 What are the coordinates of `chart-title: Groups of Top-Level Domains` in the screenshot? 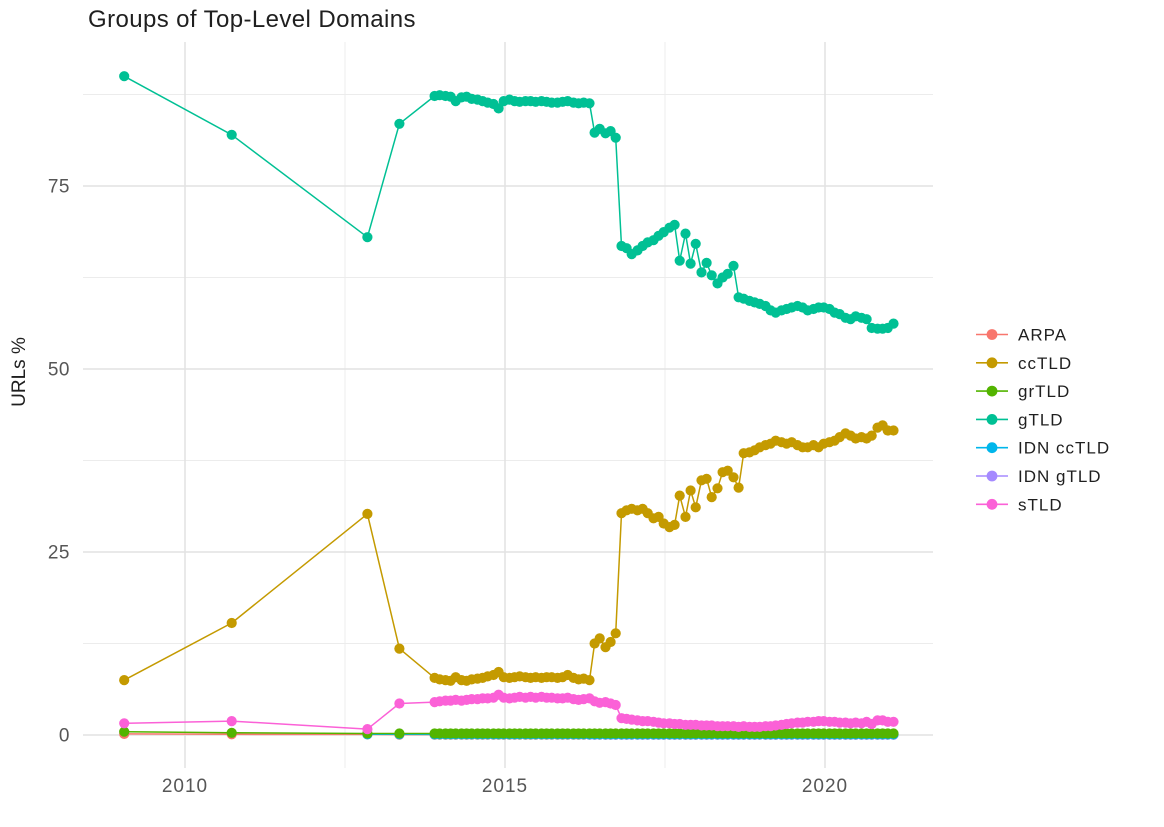 It's located at (252, 19).